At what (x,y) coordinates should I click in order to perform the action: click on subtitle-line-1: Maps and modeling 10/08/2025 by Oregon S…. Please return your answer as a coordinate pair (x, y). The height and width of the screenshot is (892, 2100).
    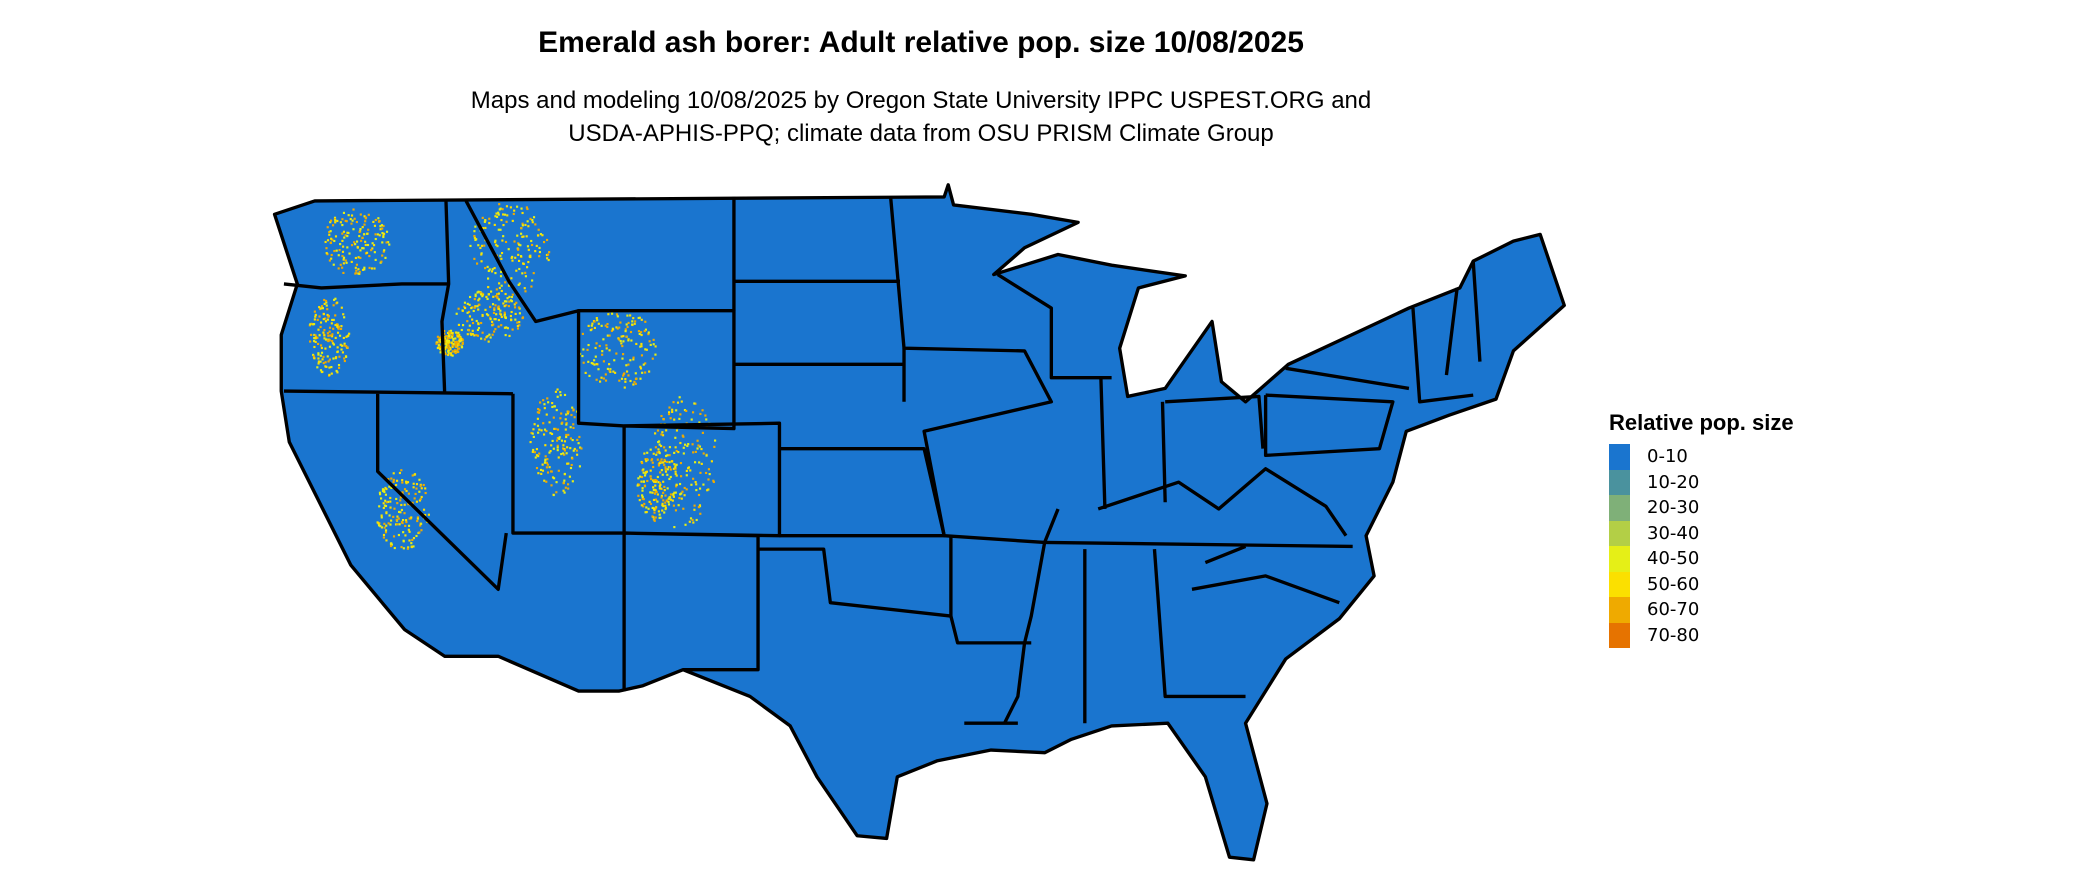
    Looking at the image, I should click on (921, 100).